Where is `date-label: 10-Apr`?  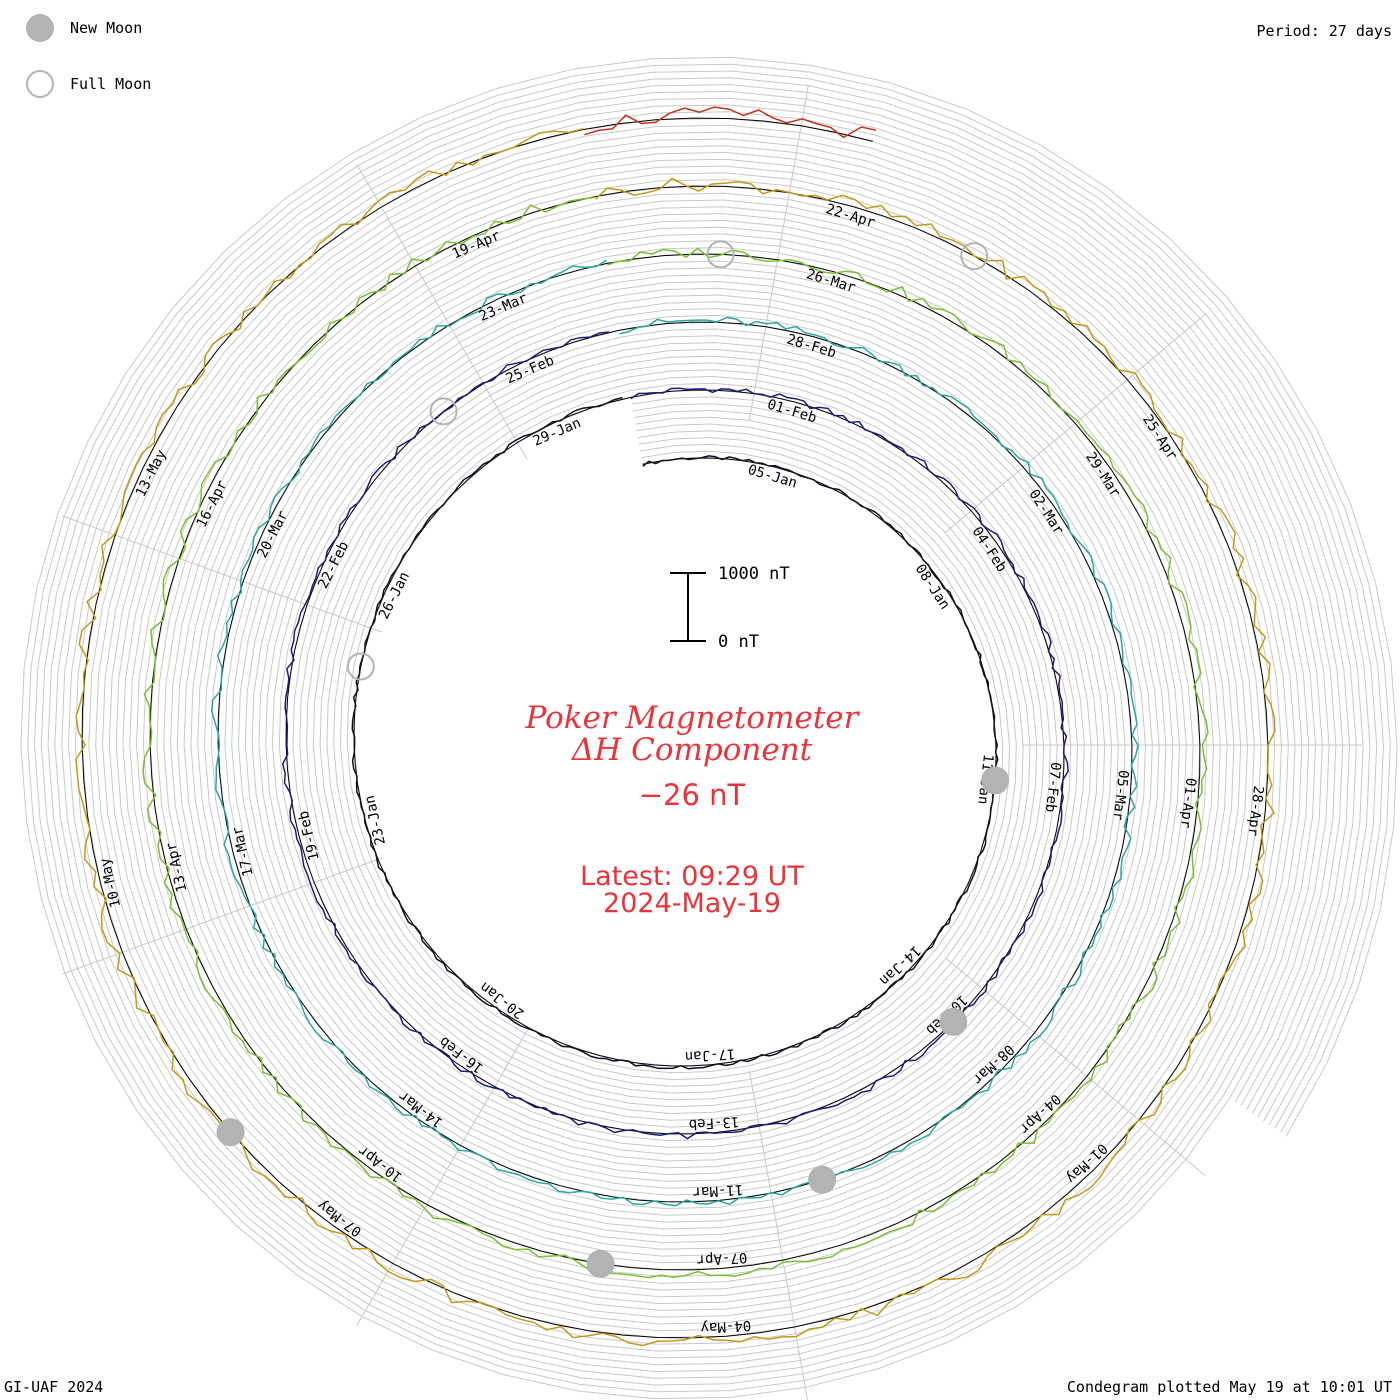
date-label: 10-Apr is located at coordinates (380, 1163).